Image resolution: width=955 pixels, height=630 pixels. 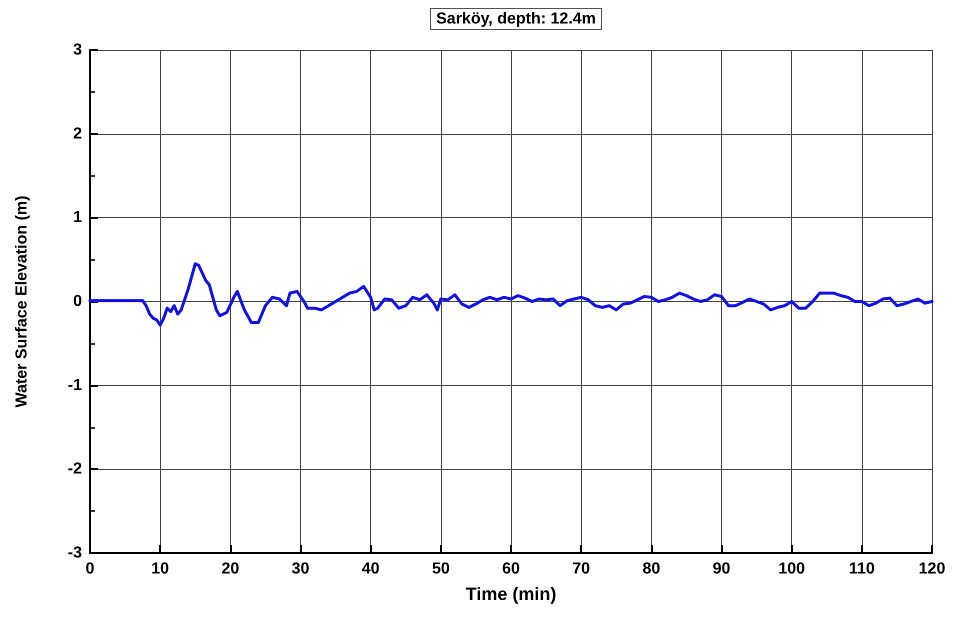 I want to click on y-tick-label: -3, so click(x=75, y=553).